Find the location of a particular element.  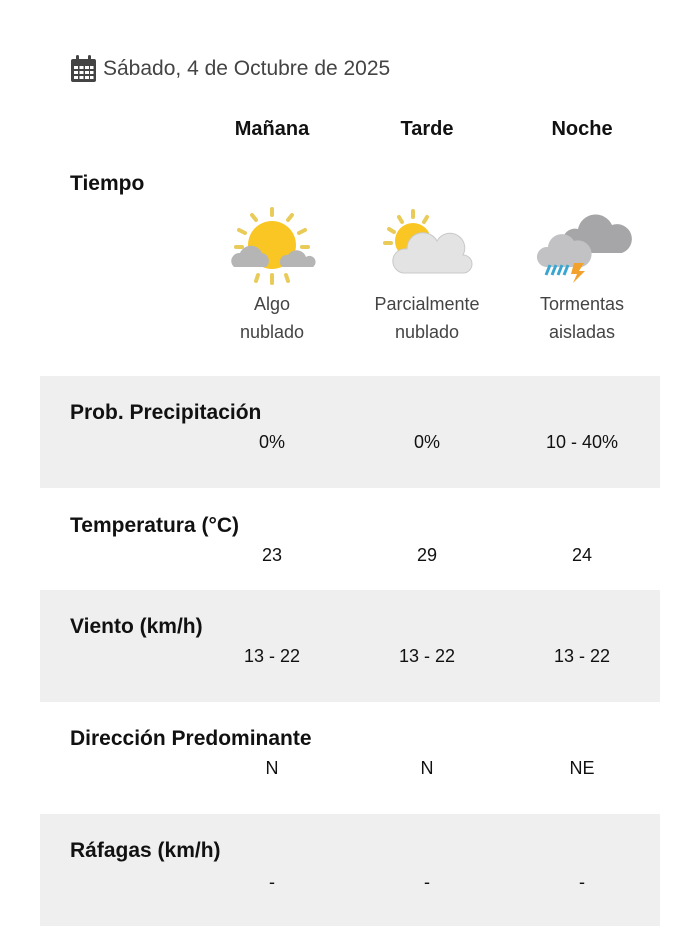

value-morning: 23 is located at coordinates (272, 555).